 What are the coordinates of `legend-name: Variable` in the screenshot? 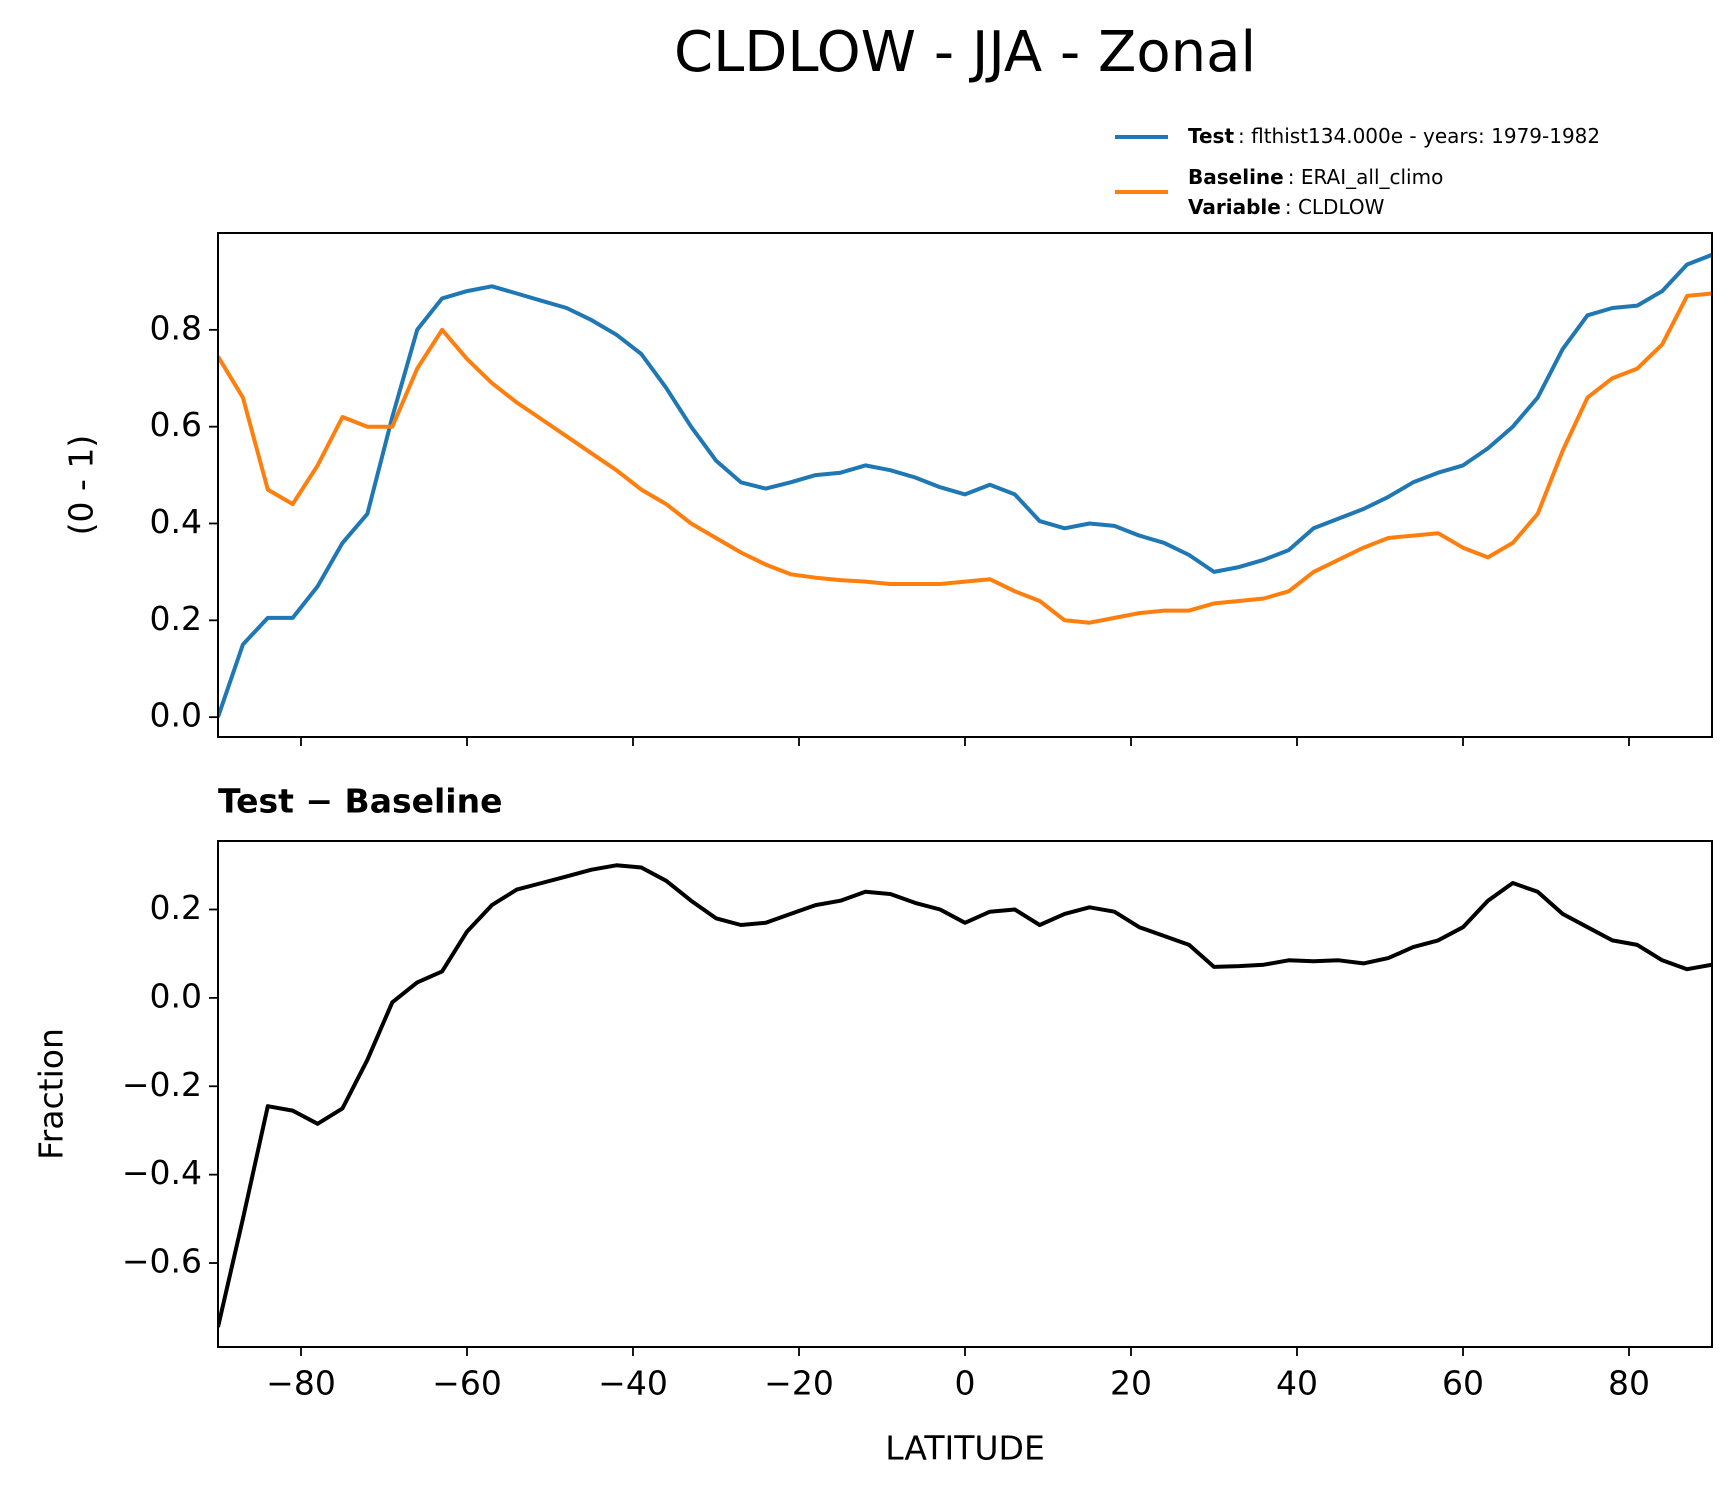 It's located at (1234, 207).